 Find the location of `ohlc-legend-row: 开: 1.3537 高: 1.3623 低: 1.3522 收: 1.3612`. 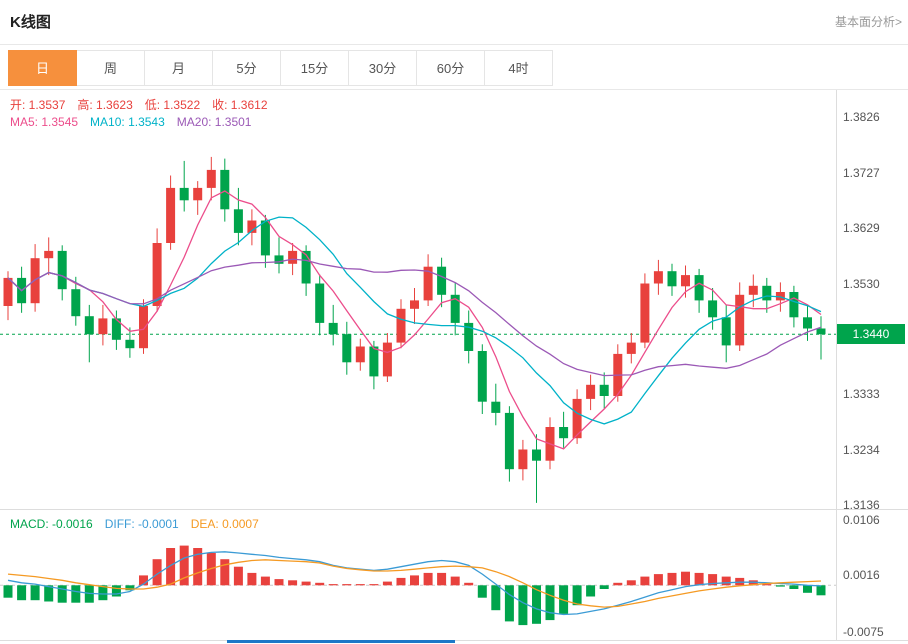

ohlc-legend-row: 开: 1.3537 高: 1.3623 低: 1.3522 收: 1.3612 is located at coordinates (145, 104).